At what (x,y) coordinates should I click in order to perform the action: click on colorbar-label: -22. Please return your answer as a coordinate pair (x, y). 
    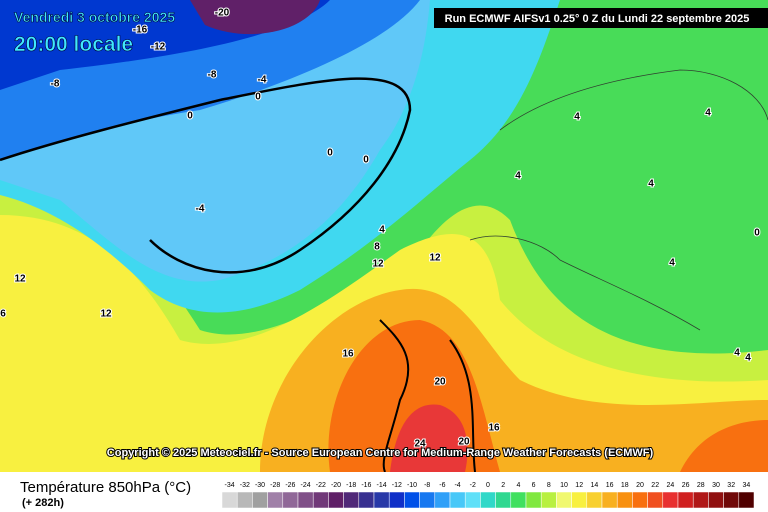
    Looking at the image, I should click on (321, 485).